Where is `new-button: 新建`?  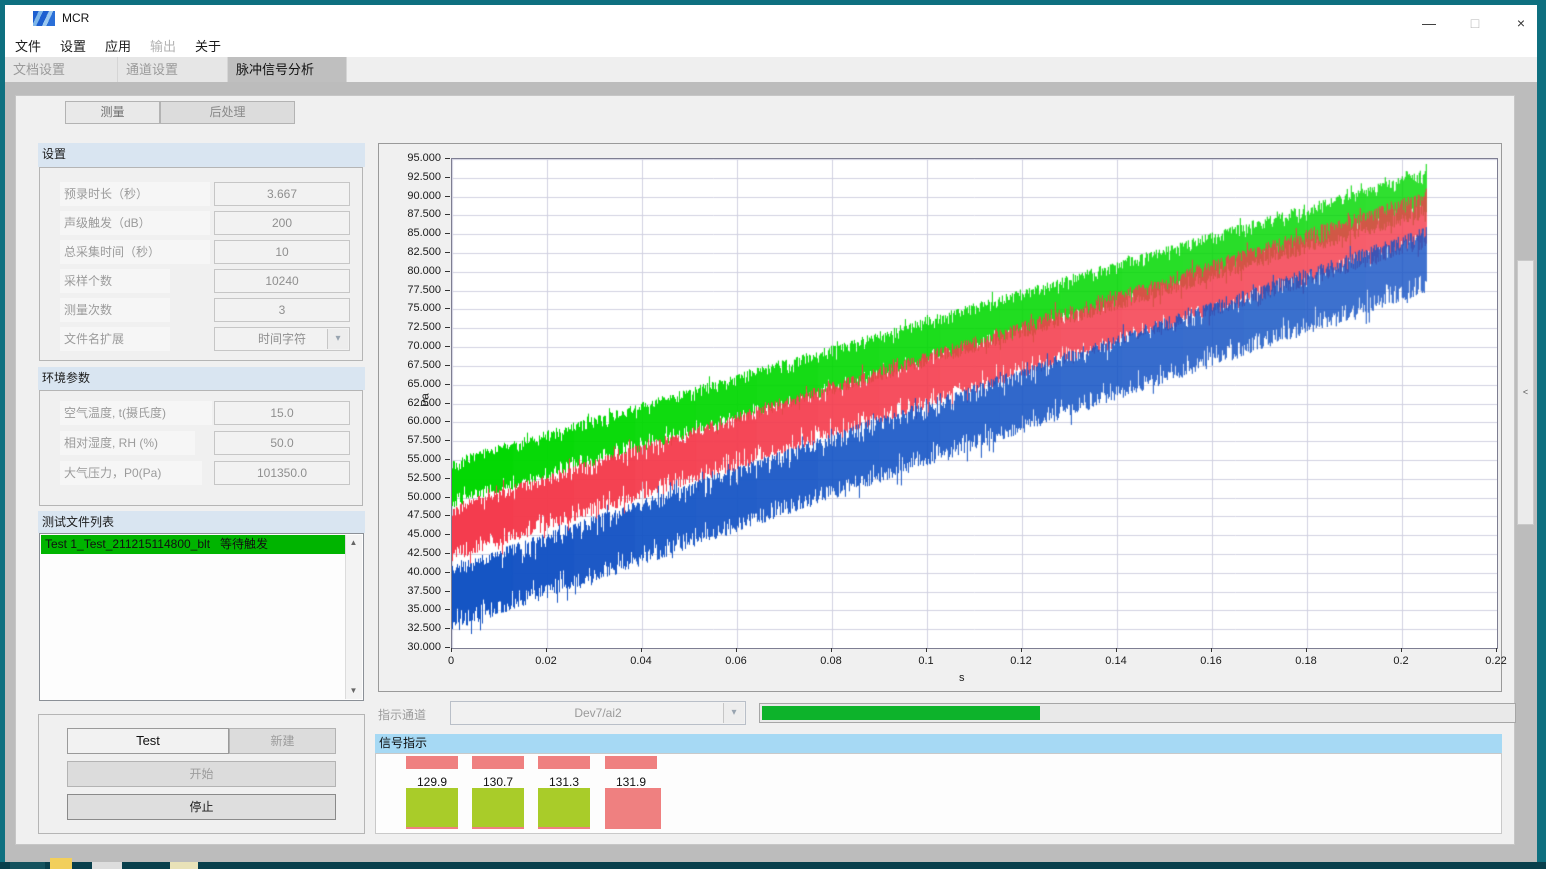 new-button: 新建 is located at coordinates (282, 741).